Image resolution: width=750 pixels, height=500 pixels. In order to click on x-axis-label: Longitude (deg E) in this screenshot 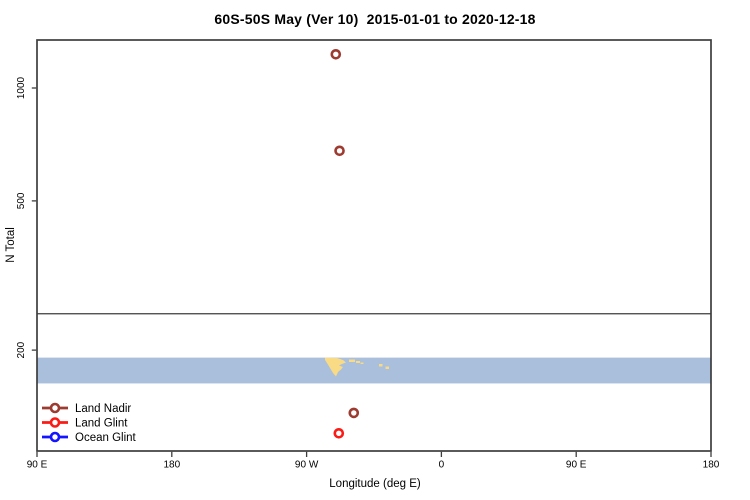, I will do `click(375, 484)`.